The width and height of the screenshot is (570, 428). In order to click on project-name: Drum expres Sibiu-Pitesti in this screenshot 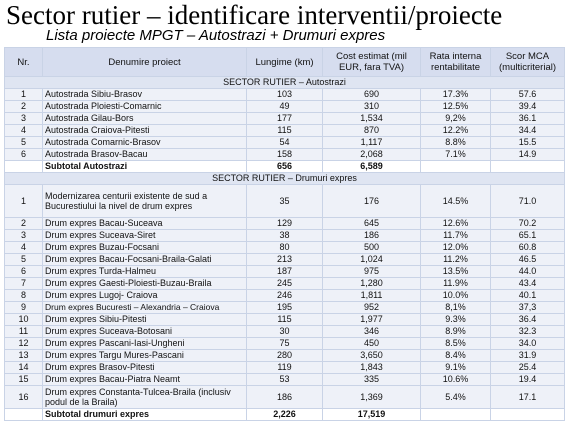, I will do `click(145, 320)`.